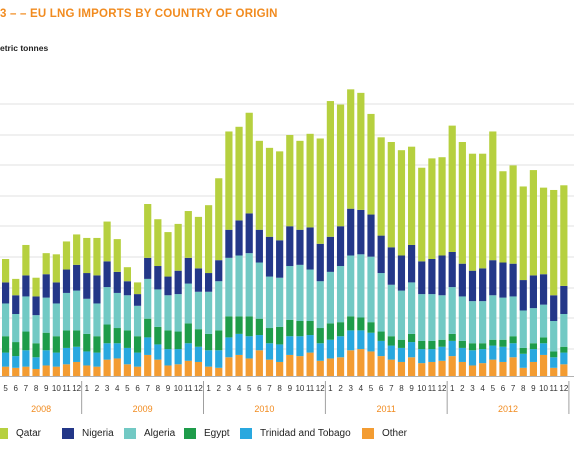 The height and width of the screenshot is (455, 574). I want to click on legend-item-algeria: Algeria, so click(149, 433).